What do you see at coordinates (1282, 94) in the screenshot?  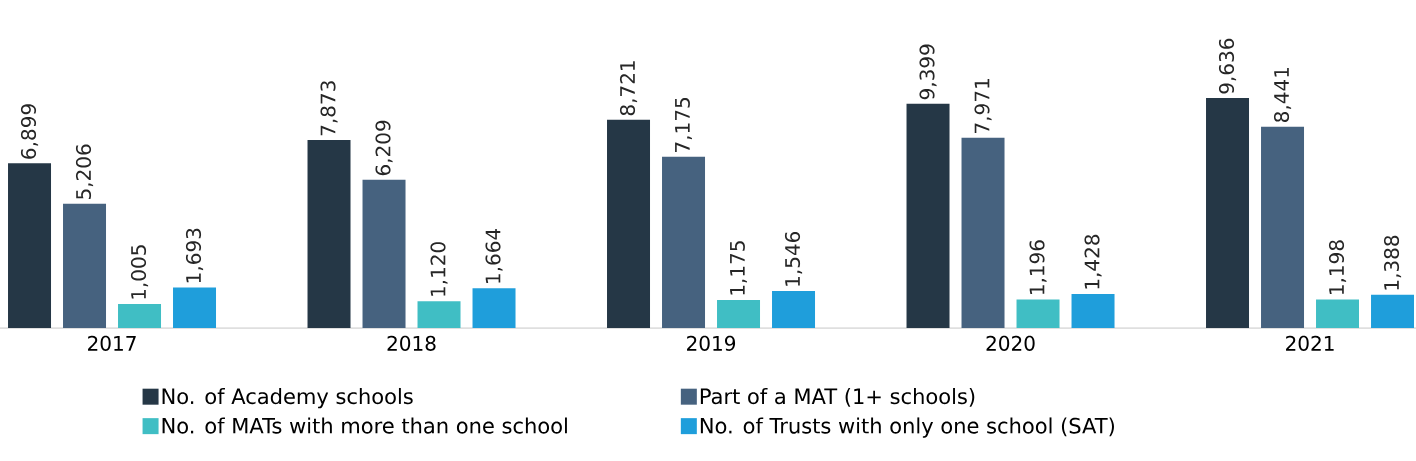 I see `data-label: 8,441` at bounding box center [1282, 94].